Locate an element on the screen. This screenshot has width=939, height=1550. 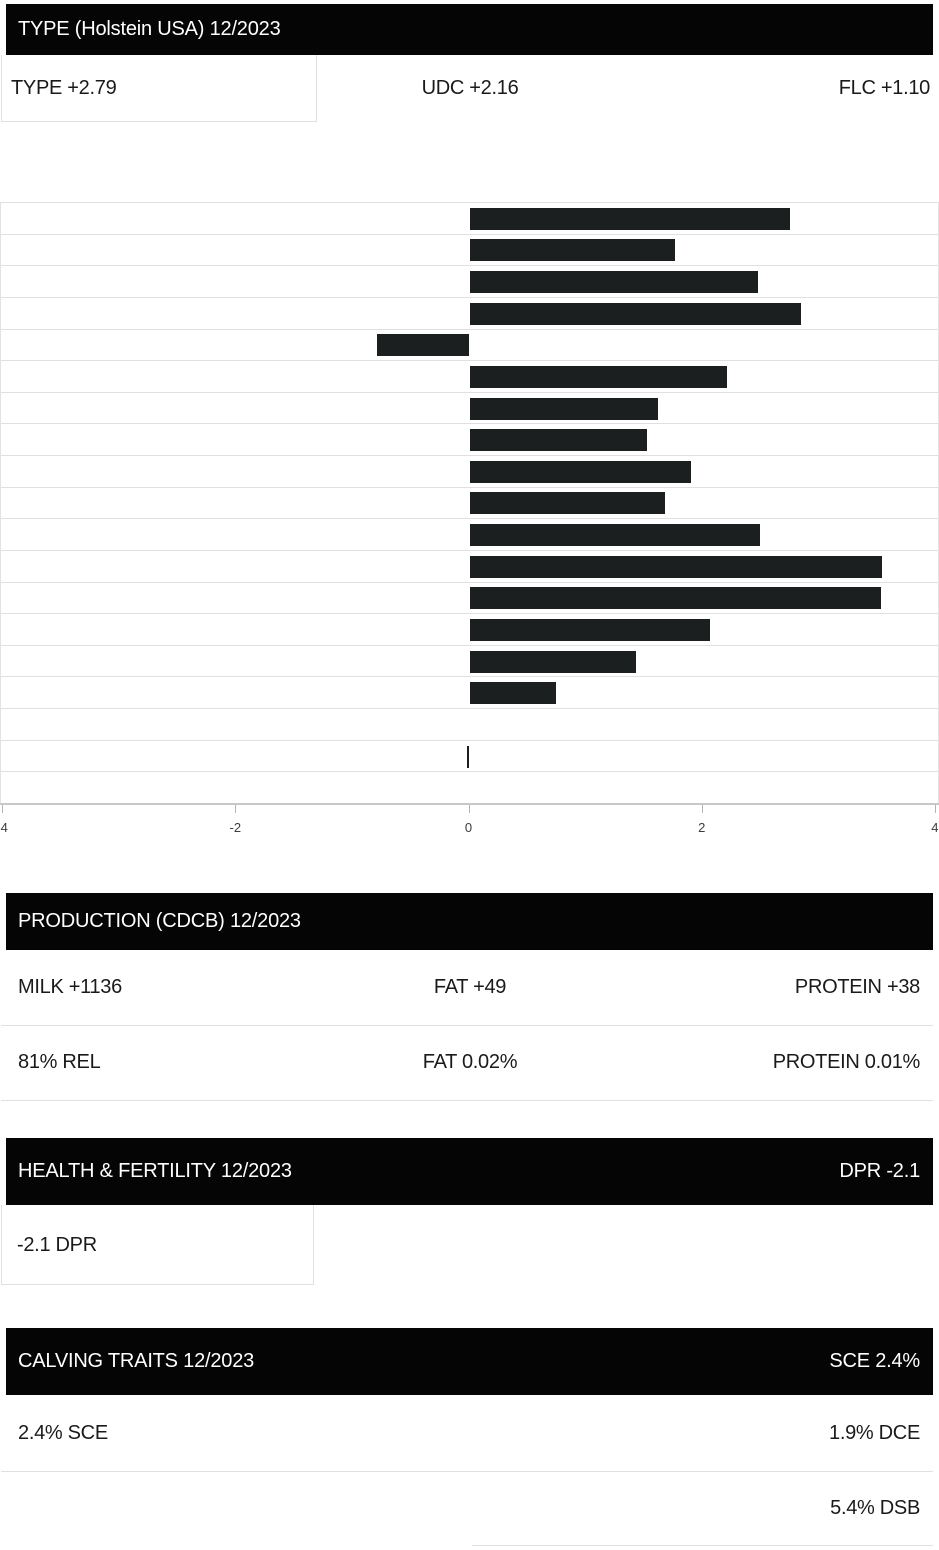
dsb-value: 5.4% DSB is located at coordinates (875, 1507).